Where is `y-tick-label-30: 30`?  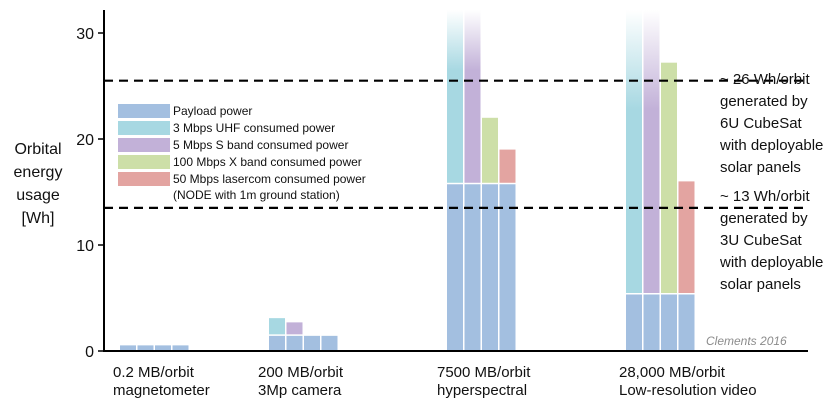
y-tick-label-30: 30 is located at coordinates (85, 34).